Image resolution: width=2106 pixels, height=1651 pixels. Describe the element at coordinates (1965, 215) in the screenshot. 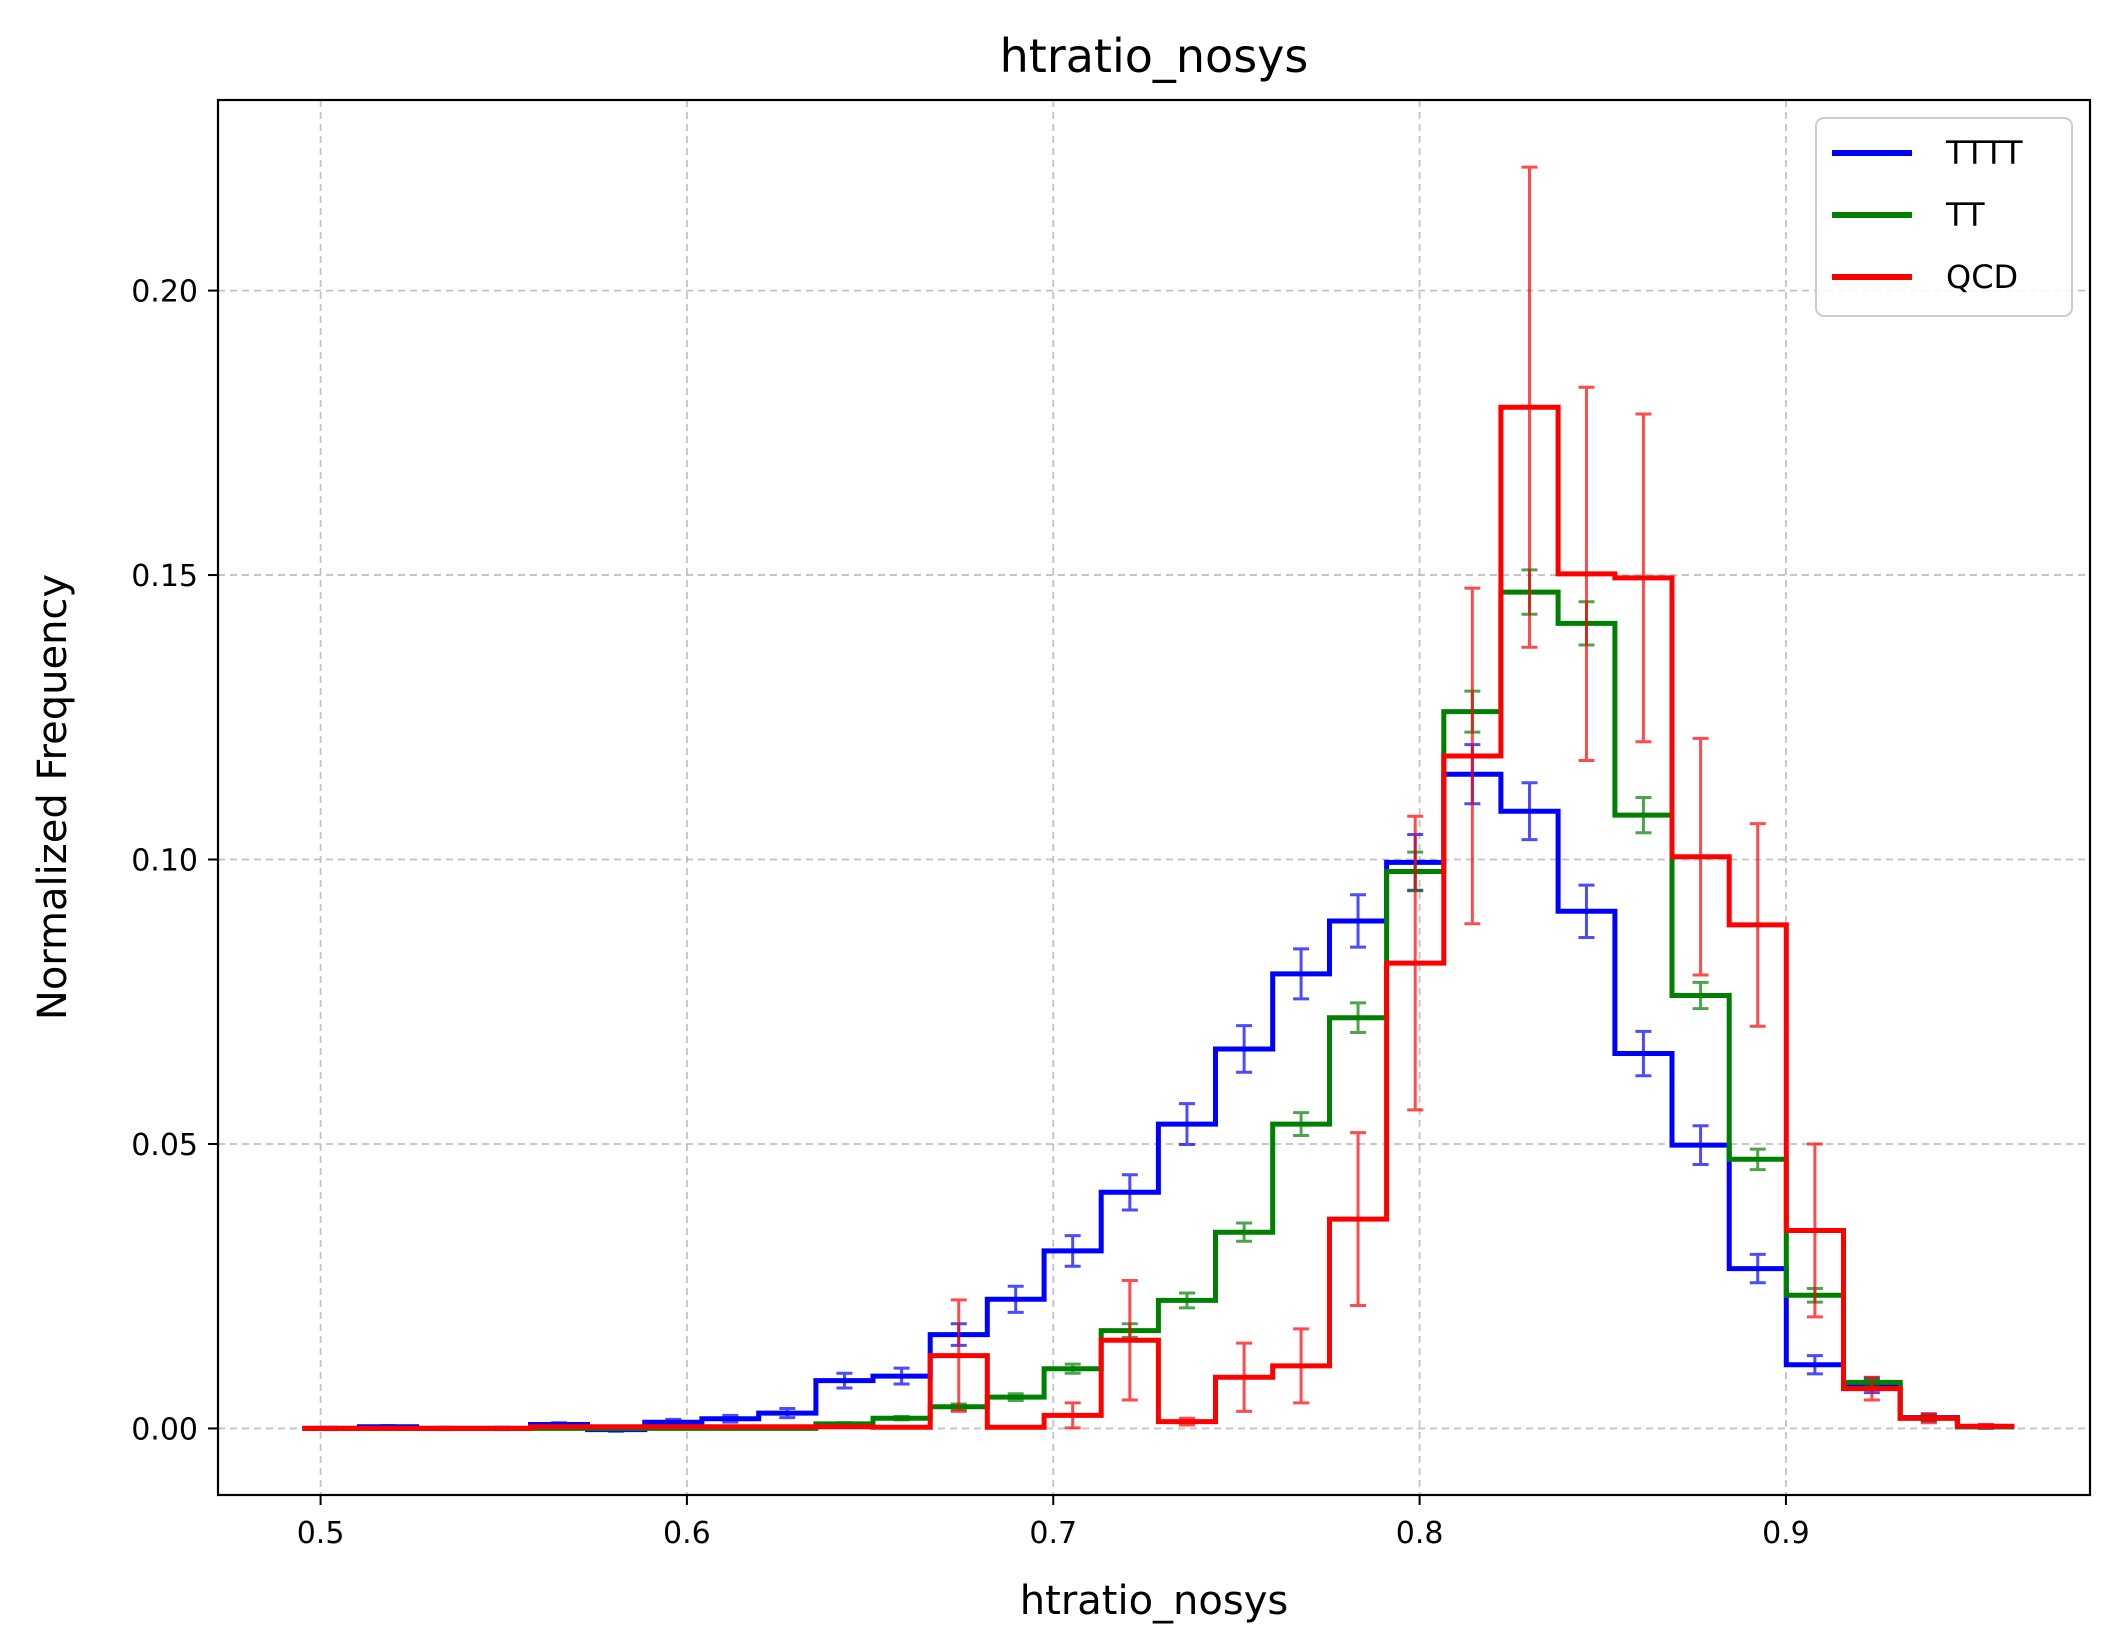

I see `legend-label-tt: TT` at that location.